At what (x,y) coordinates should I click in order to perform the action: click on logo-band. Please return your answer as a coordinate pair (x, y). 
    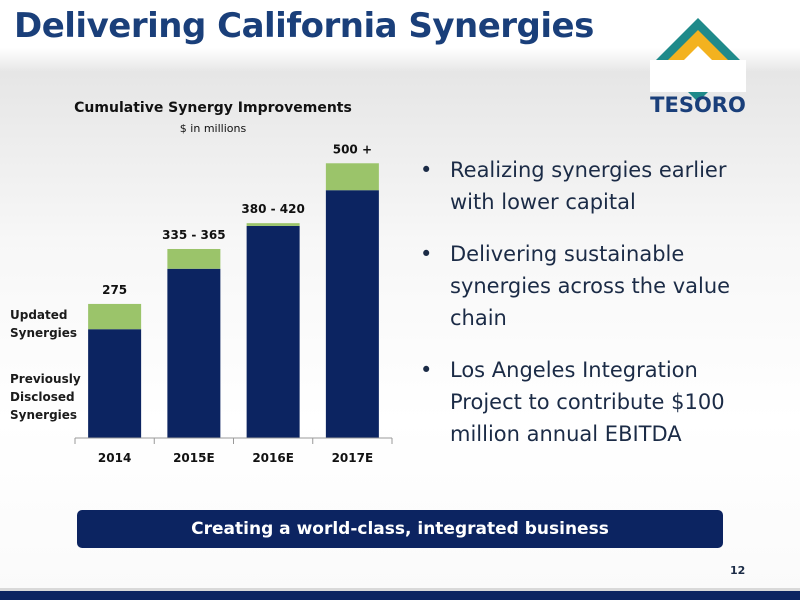
    Looking at the image, I should click on (698, 76).